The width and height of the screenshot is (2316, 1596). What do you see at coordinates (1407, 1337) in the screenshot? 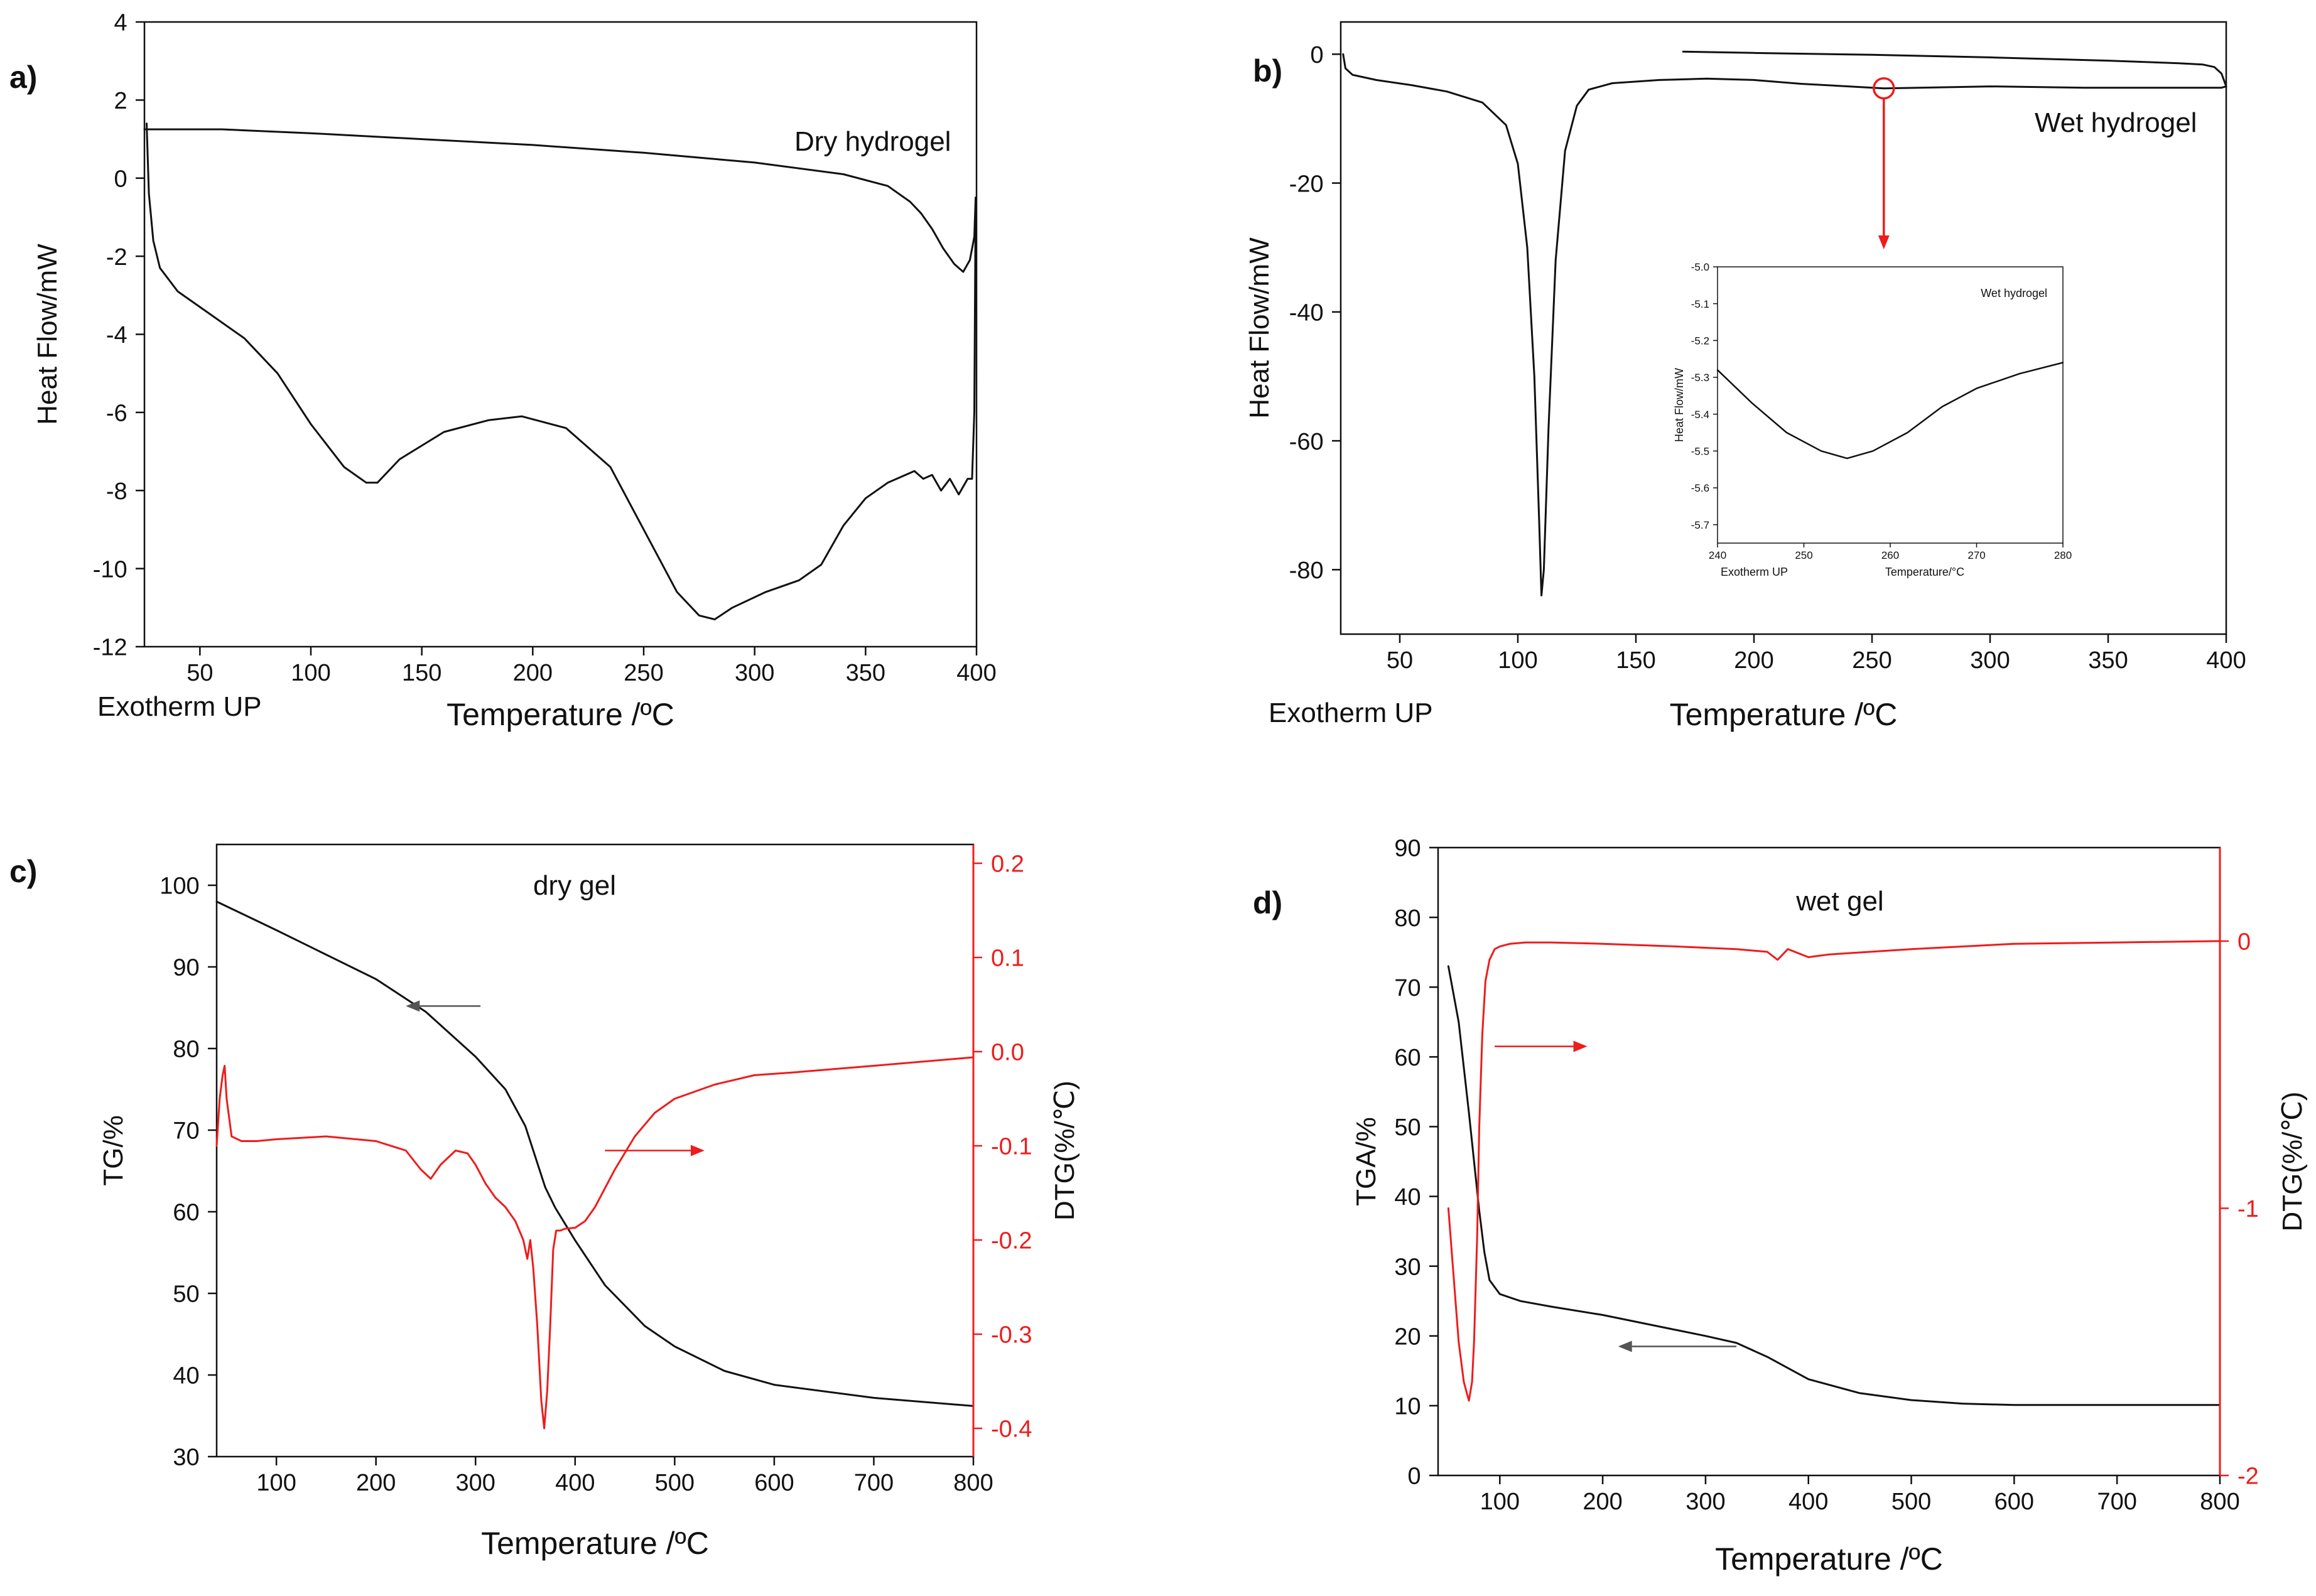
I see `y-tick-label: 20` at bounding box center [1407, 1337].